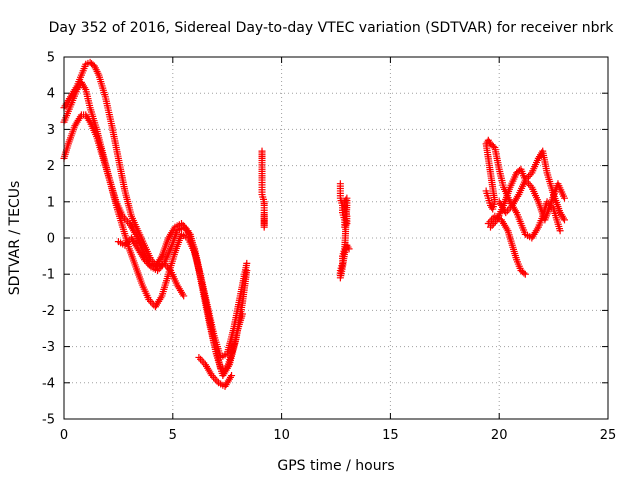 The width and height of the screenshot is (640, 480). What do you see at coordinates (349, 249) in the screenshot?
I see `track-7-point` at bounding box center [349, 249].